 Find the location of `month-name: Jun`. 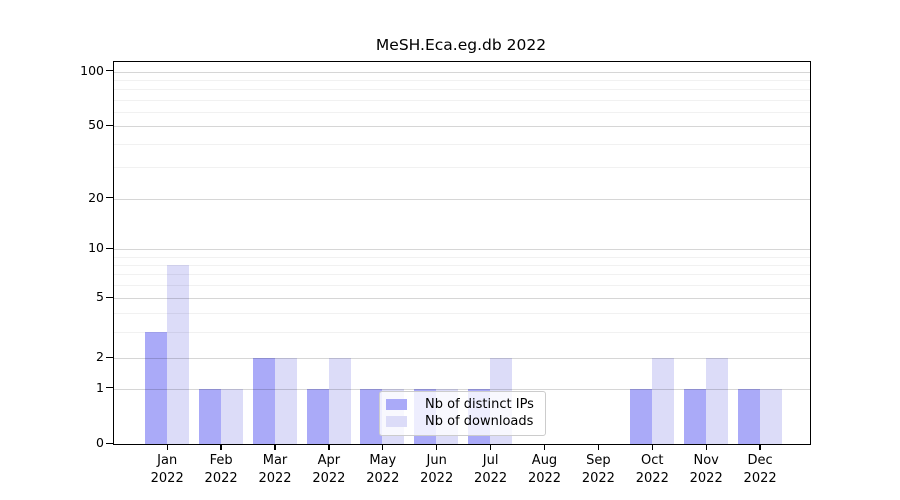

month-name: Jun is located at coordinates (436, 460).